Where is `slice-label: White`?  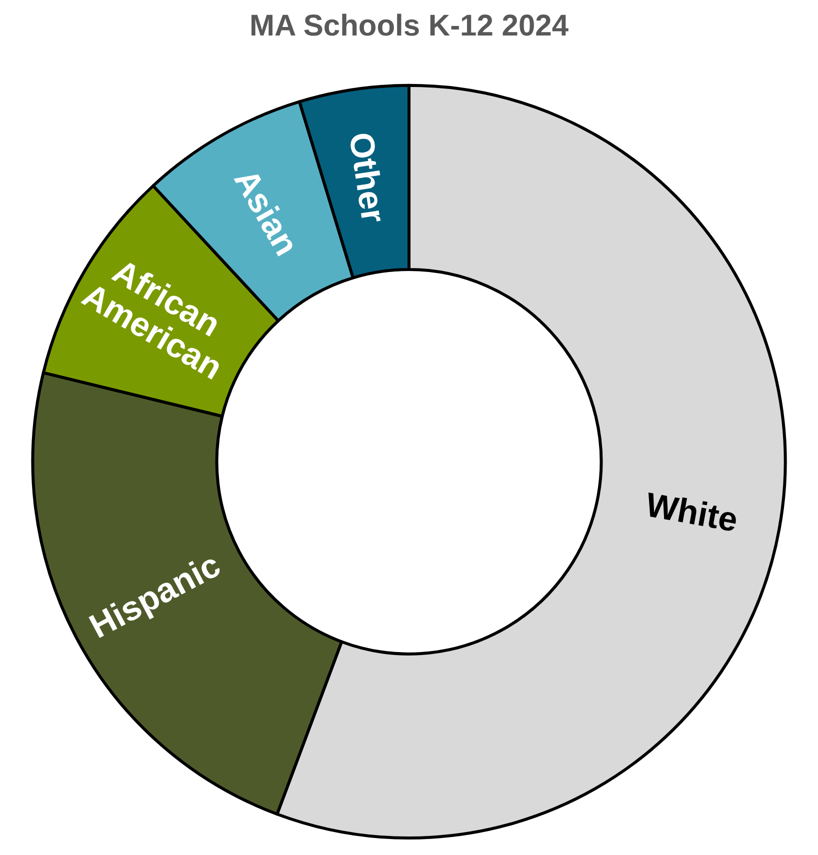 slice-label: White is located at coordinates (691, 513).